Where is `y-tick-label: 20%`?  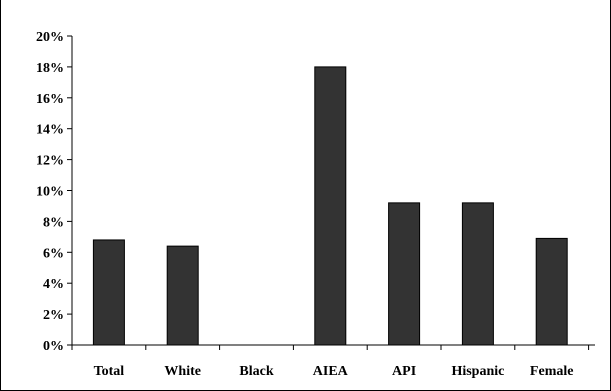 y-tick-label: 20% is located at coordinates (50, 37).